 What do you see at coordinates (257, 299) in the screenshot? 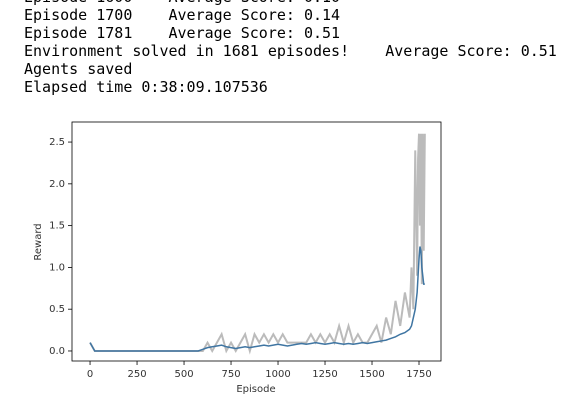
I see `series-line` at bounding box center [257, 299].